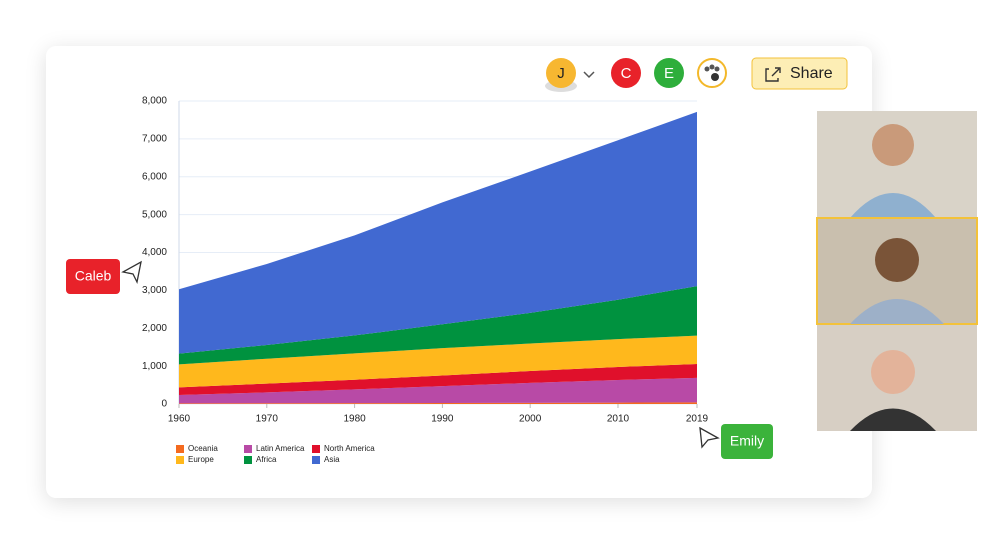 The height and width of the screenshot is (550, 1000). What do you see at coordinates (154, 252) in the screenshot?
I see `y-tick-label: 4,000` at bounding box center [154, 252].